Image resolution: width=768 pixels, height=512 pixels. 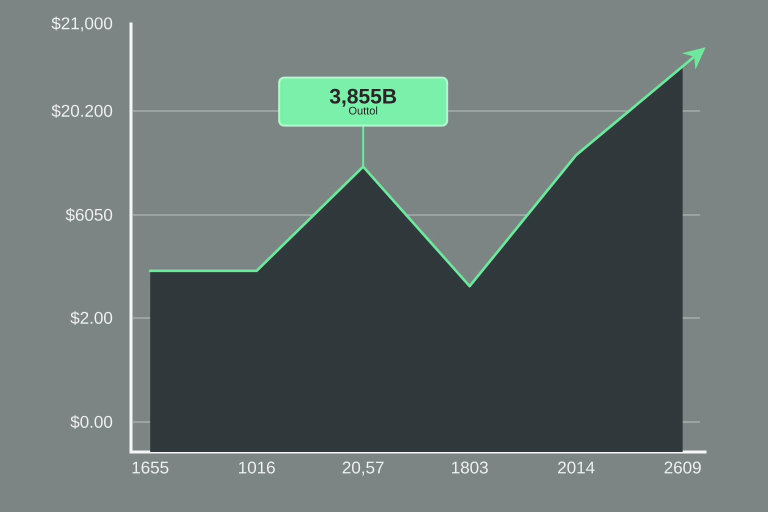 What do you see at coordinates (682, 468) in the screenshot?
I see `x-tick-label: 2609` at bounding box center [682, 468].